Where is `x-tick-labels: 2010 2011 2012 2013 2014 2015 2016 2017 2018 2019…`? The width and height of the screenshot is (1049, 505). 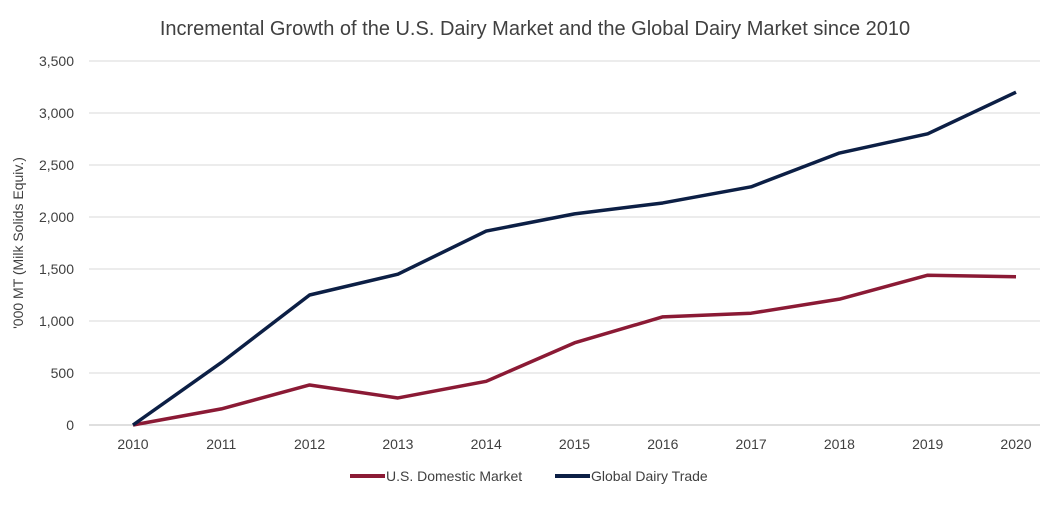
x-tick-labels: 2010 2011 2012 2013 2014 2015 2016 2017 2018 2019… is located at coordinates (574, 444).